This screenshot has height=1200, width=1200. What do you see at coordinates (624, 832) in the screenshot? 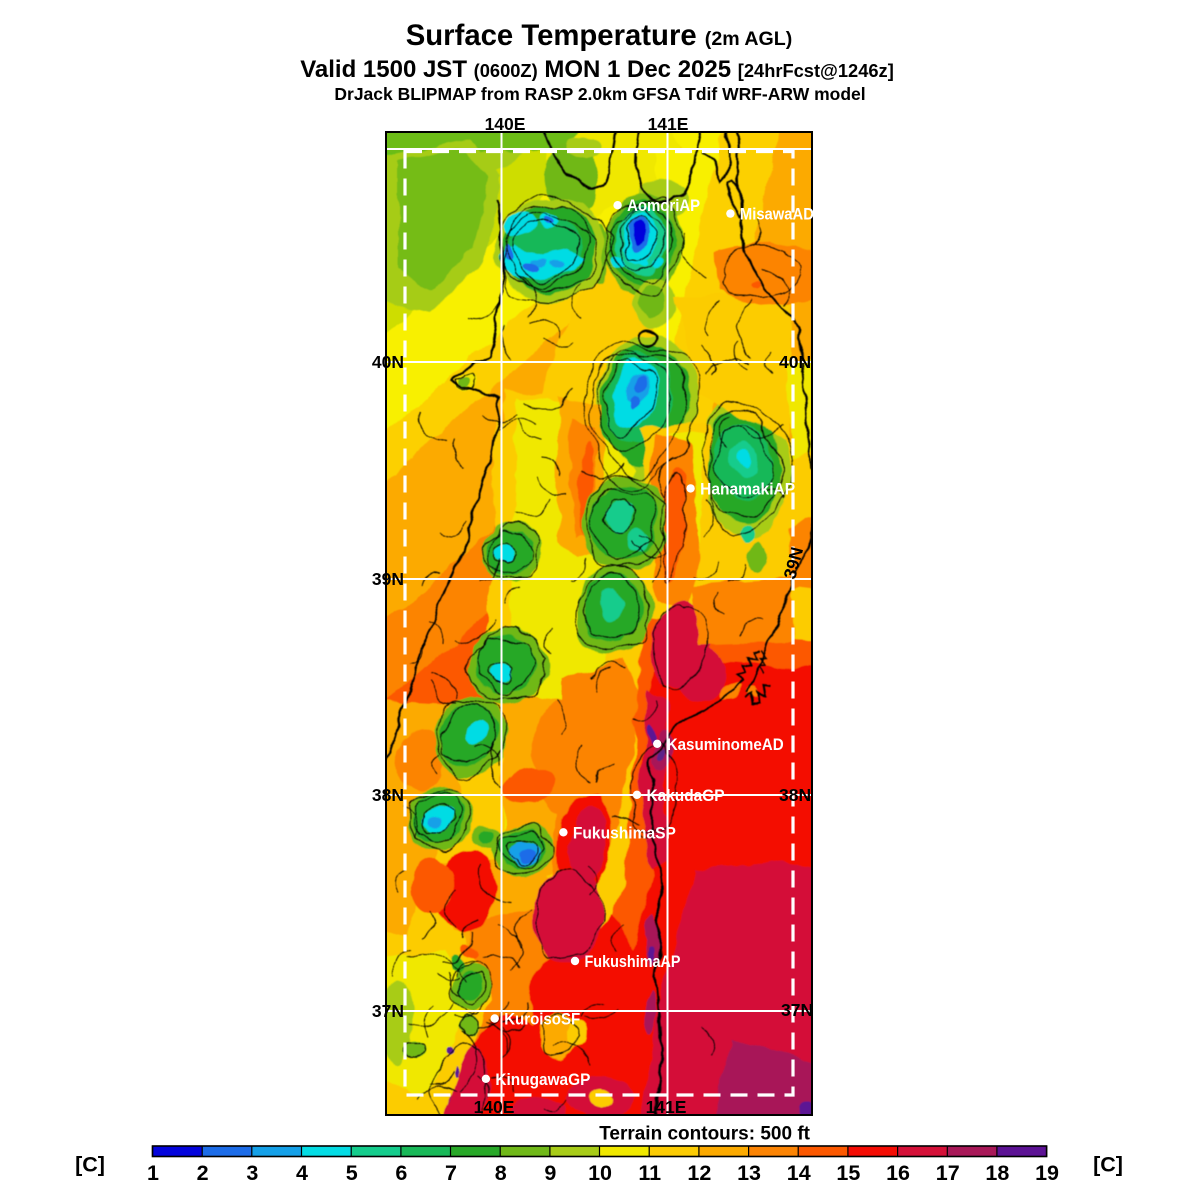
I see `svg-text: FukushimaSP` at bounding box center [624, 832].